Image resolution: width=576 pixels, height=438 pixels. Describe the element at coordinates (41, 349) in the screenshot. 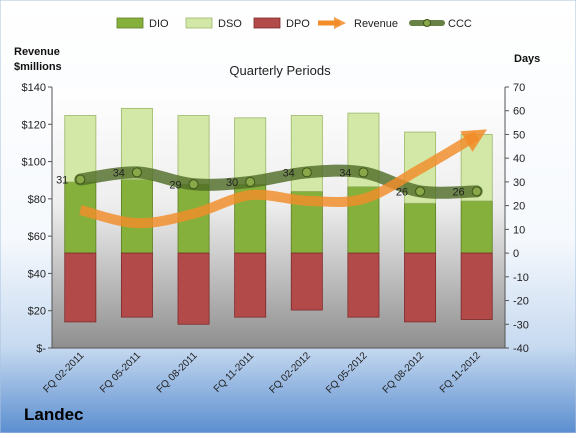

I see `left-axis-tick-label: $-` at that location.